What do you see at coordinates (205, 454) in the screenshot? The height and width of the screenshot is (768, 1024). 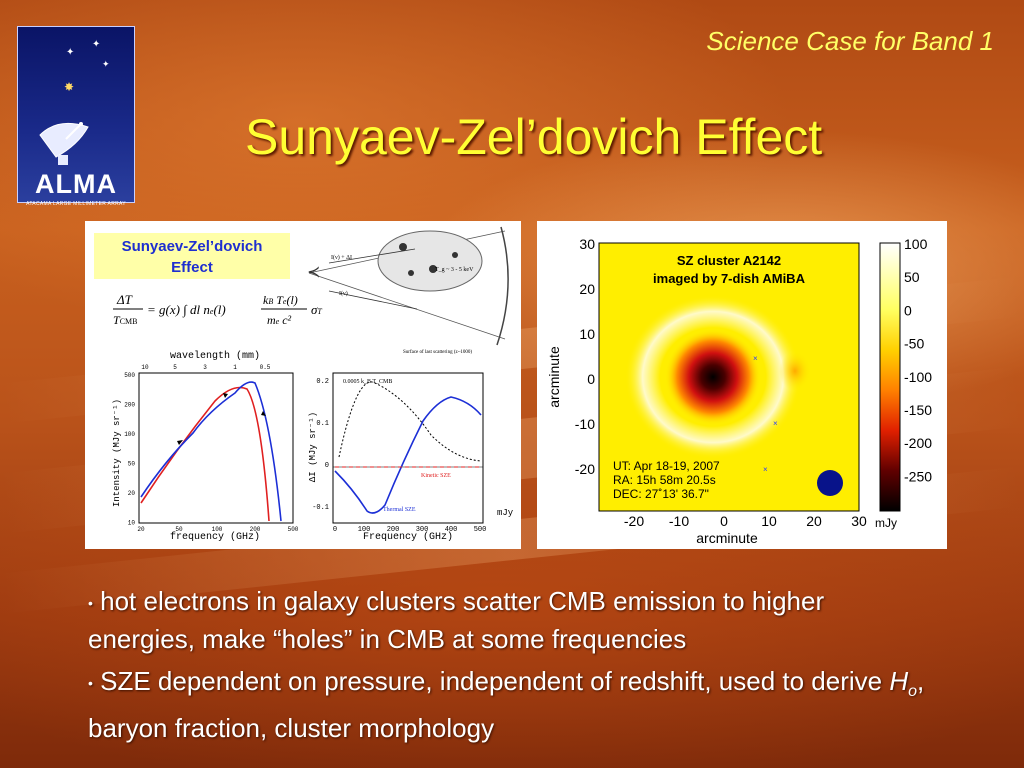 I see `spectrum-cmb-curve` at bounding box center [205, 454].